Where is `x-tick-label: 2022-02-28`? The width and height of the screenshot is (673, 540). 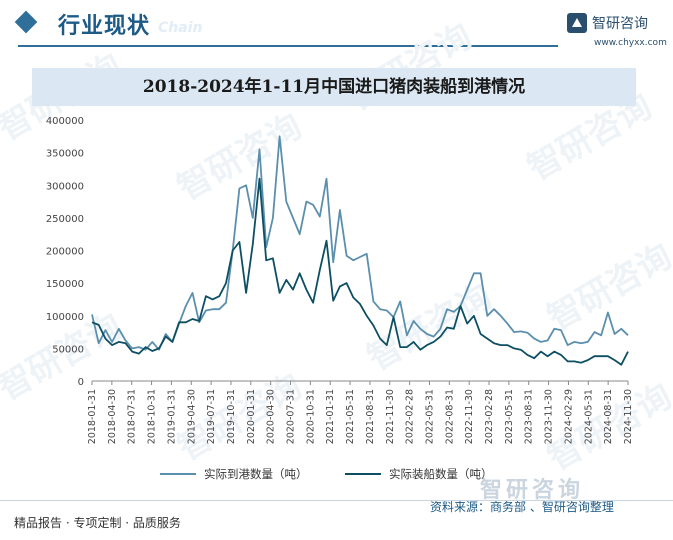
x-tick-label: 2022-02-28 is located at coordinates (410, 416).